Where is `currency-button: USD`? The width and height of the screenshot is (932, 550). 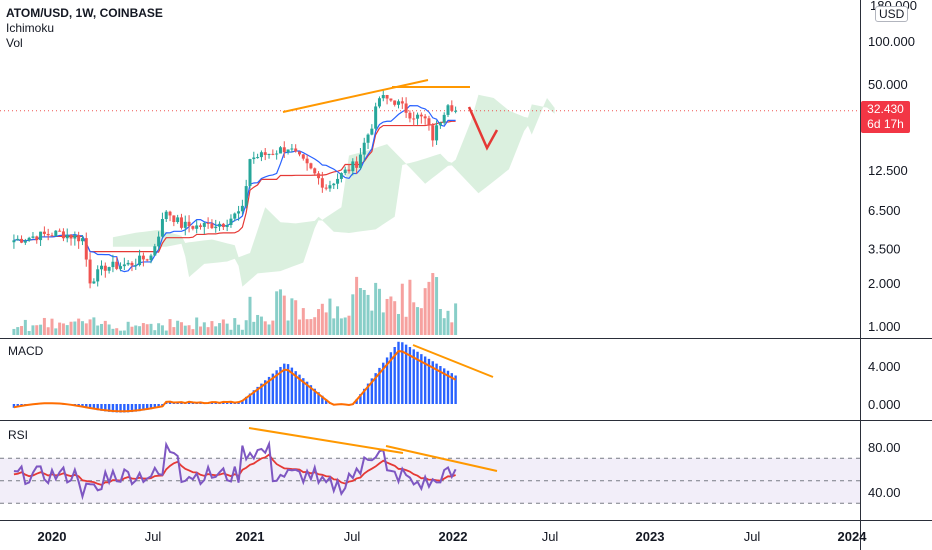
currency-button: USD is located at coordinates (892, 14).